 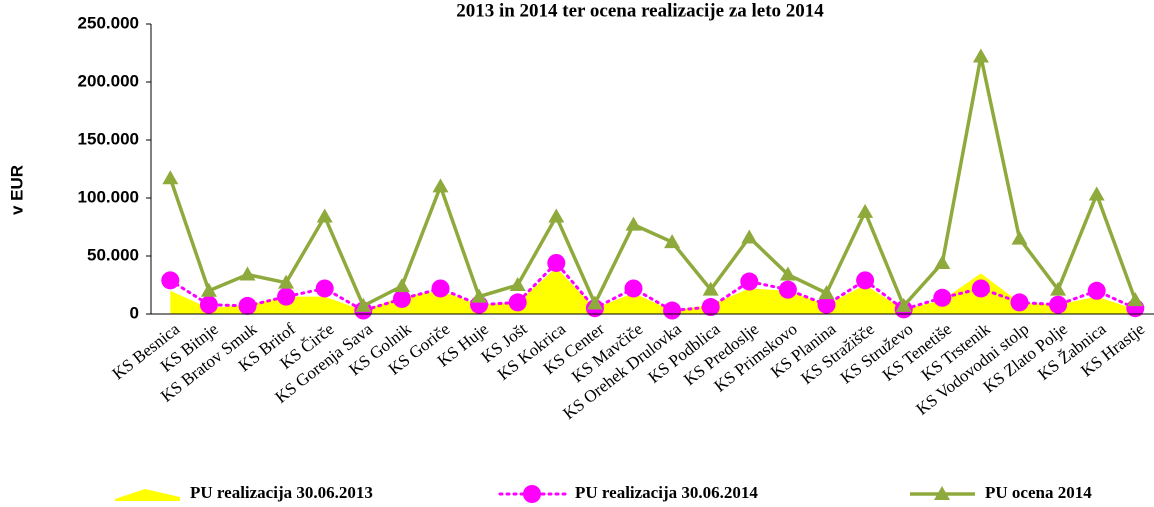 I want to click on y-tick-label: 250.000, so click(x=108, y=22).